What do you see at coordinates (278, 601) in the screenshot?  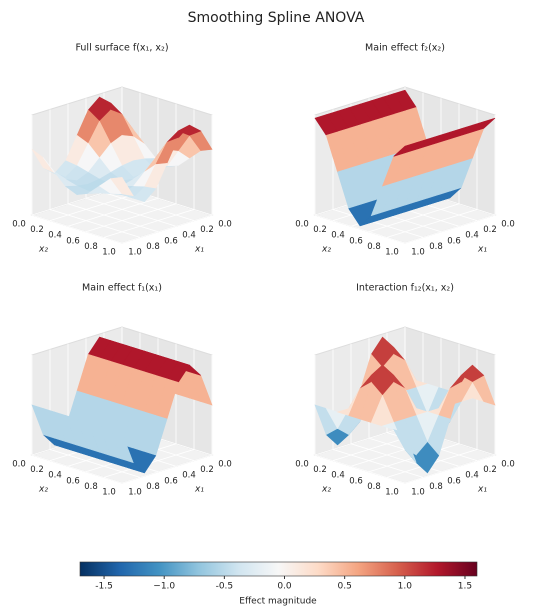 I see `colorbar-label: Effect magnitude` at bounding box center [278, 601].